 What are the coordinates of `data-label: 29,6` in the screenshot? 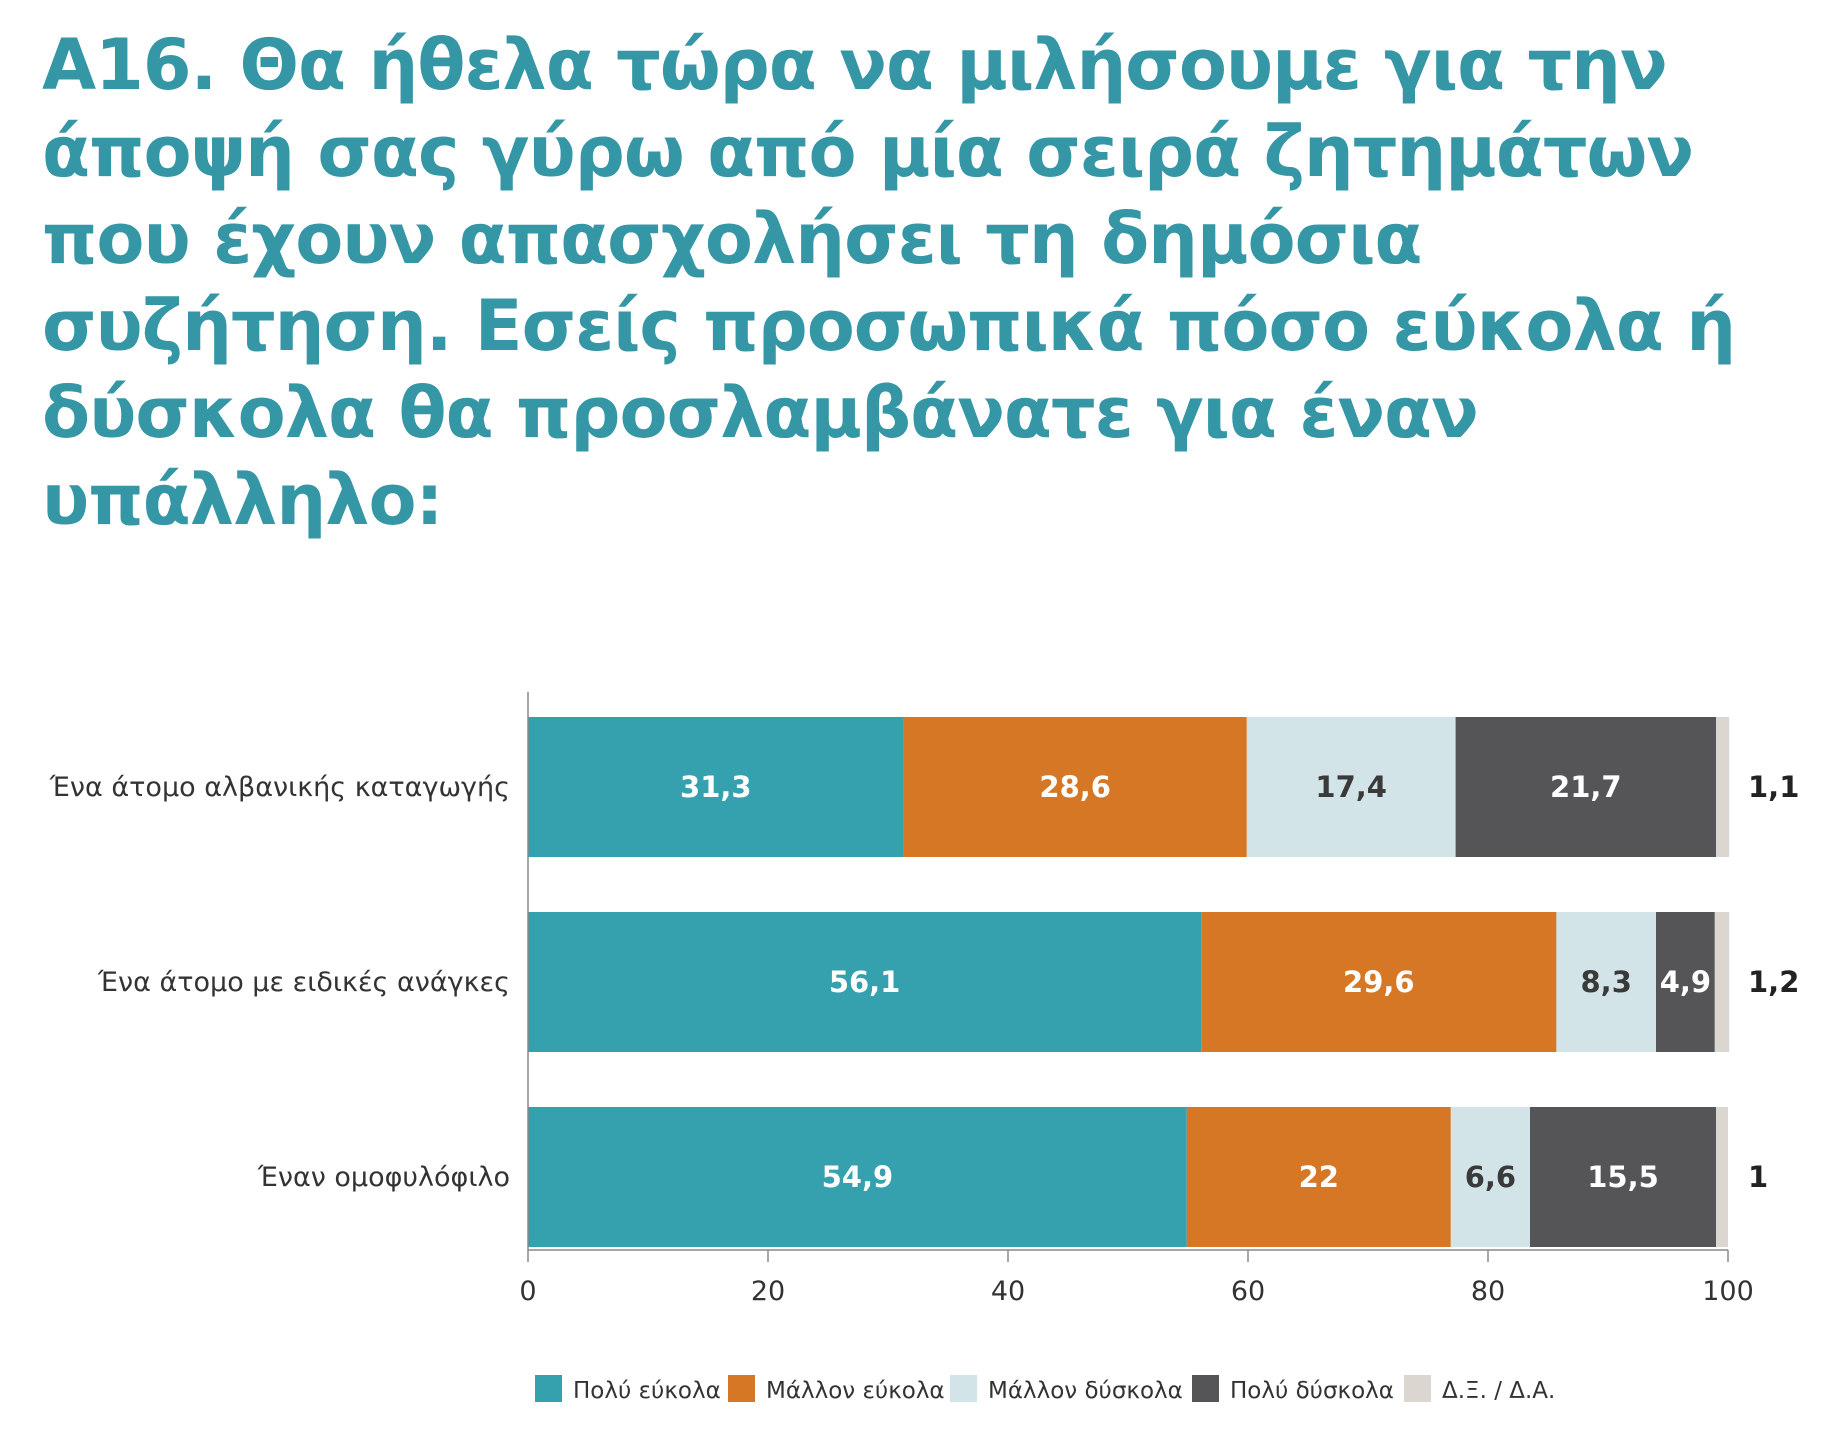 It's located at (1379, 982).